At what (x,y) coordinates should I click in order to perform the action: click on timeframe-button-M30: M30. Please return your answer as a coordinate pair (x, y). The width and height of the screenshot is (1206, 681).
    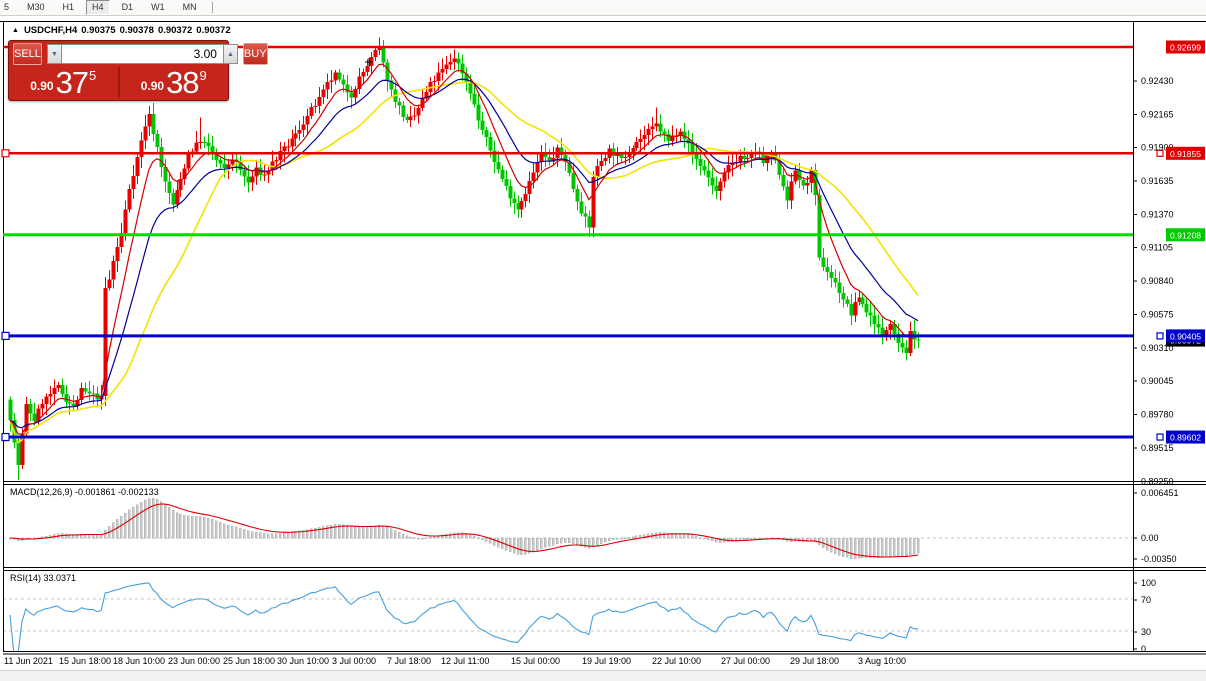
    Looking at the image, I should click on (36, 7).